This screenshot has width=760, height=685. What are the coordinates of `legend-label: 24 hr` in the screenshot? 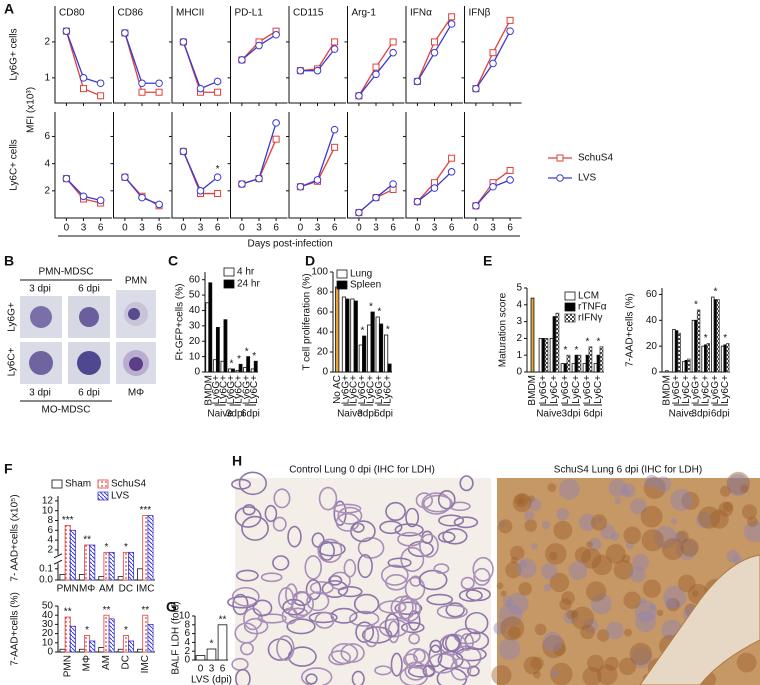 It's located at (248, 284).